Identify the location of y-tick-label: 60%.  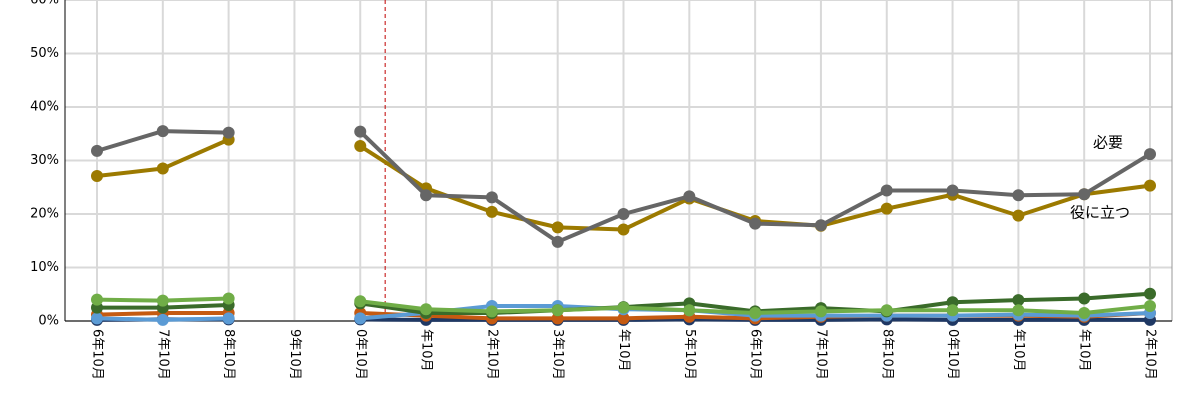
(44, 4).